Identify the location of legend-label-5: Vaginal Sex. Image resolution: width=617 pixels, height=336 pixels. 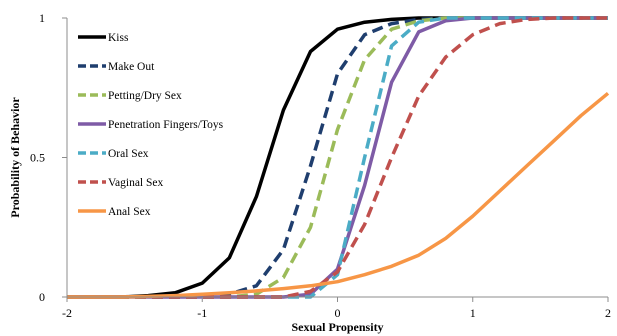
(136, 183).